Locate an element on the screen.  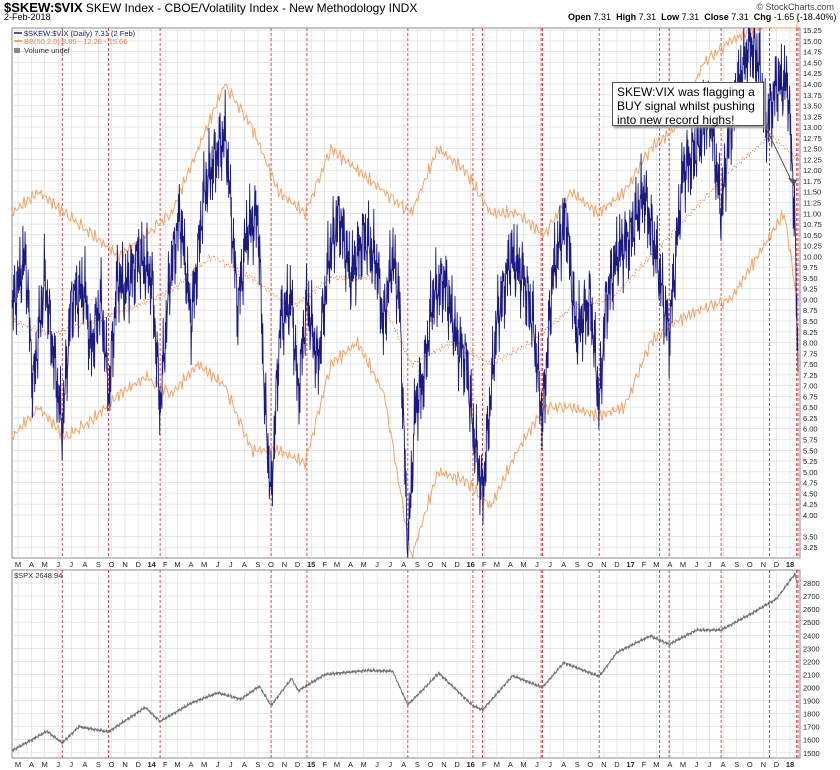
y-tick-label: 11.75 is located at coordinates (812, 181).